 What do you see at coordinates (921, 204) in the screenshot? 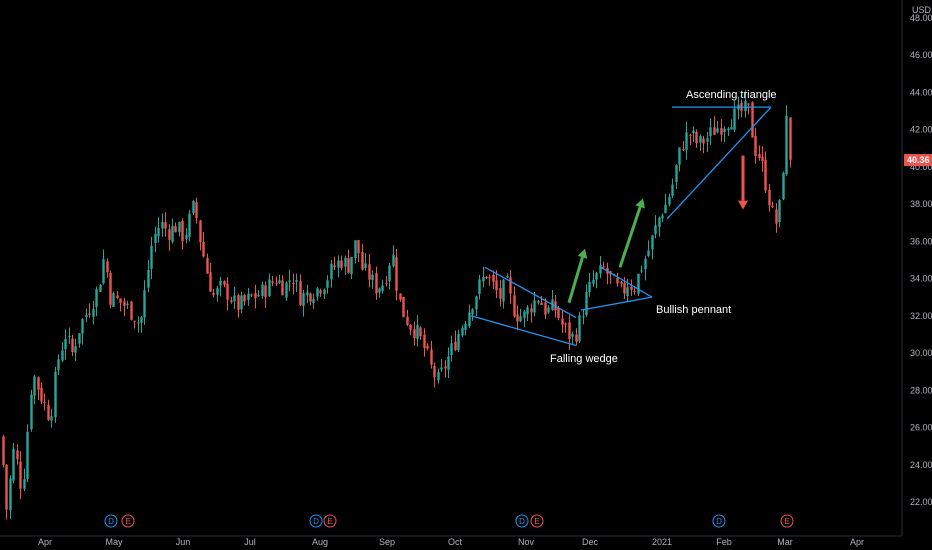
I see `y-tick-label: 38.00` at bounding box center [921, 204].